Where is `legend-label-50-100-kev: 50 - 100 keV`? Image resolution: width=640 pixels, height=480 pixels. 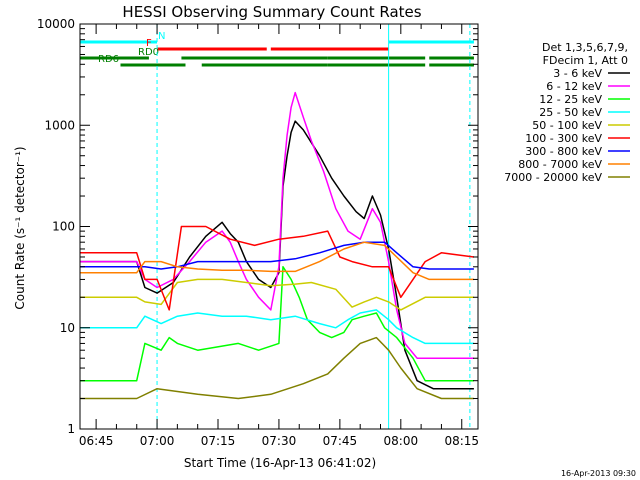 legend-label-50-100-kev: 50 - 100 keV is located at coordinates (567, 125).